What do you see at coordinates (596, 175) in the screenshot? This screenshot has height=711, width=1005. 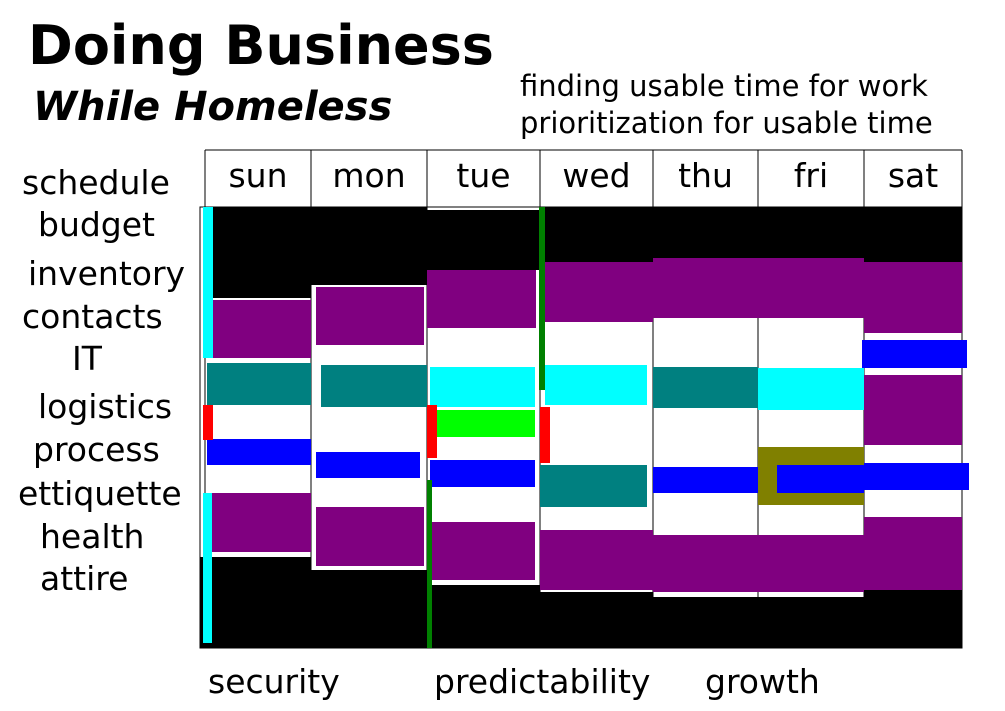 I see `day-label: wed` at bounding box center [596, 175].